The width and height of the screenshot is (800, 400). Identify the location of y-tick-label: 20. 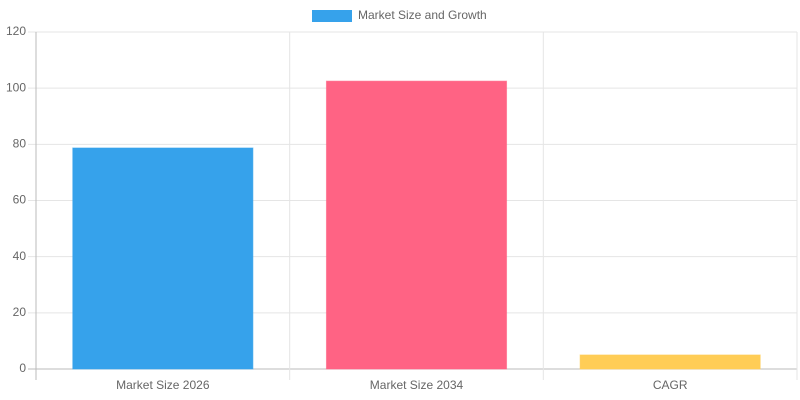
(20, 312).